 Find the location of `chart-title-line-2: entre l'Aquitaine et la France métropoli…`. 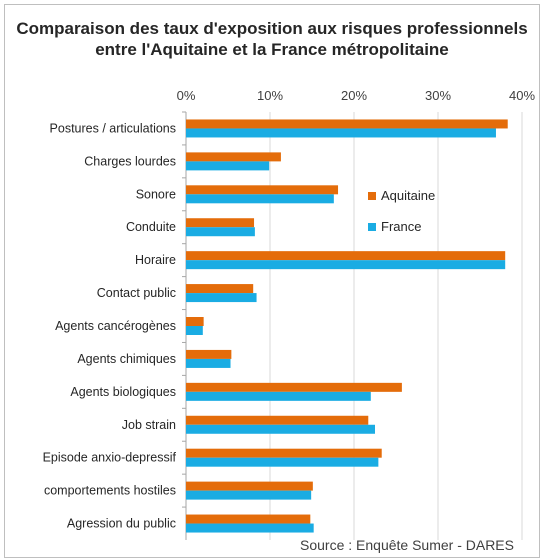

chart-title-line-2: entre l'Aquitaine et la France métropoli… is located at coordinates (272, 49).